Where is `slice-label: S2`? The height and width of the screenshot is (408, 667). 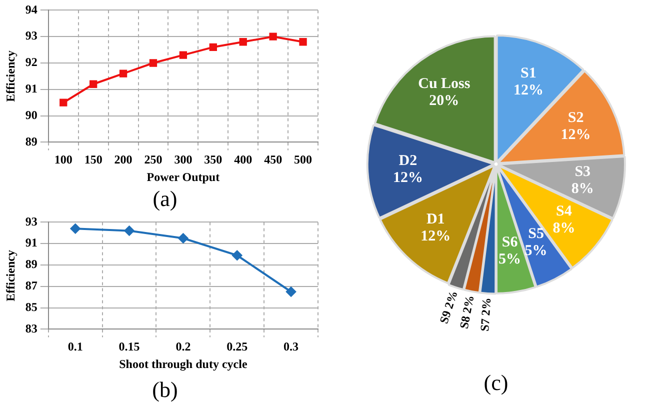
slice-label: S2 is located at coordinates (576, 118).